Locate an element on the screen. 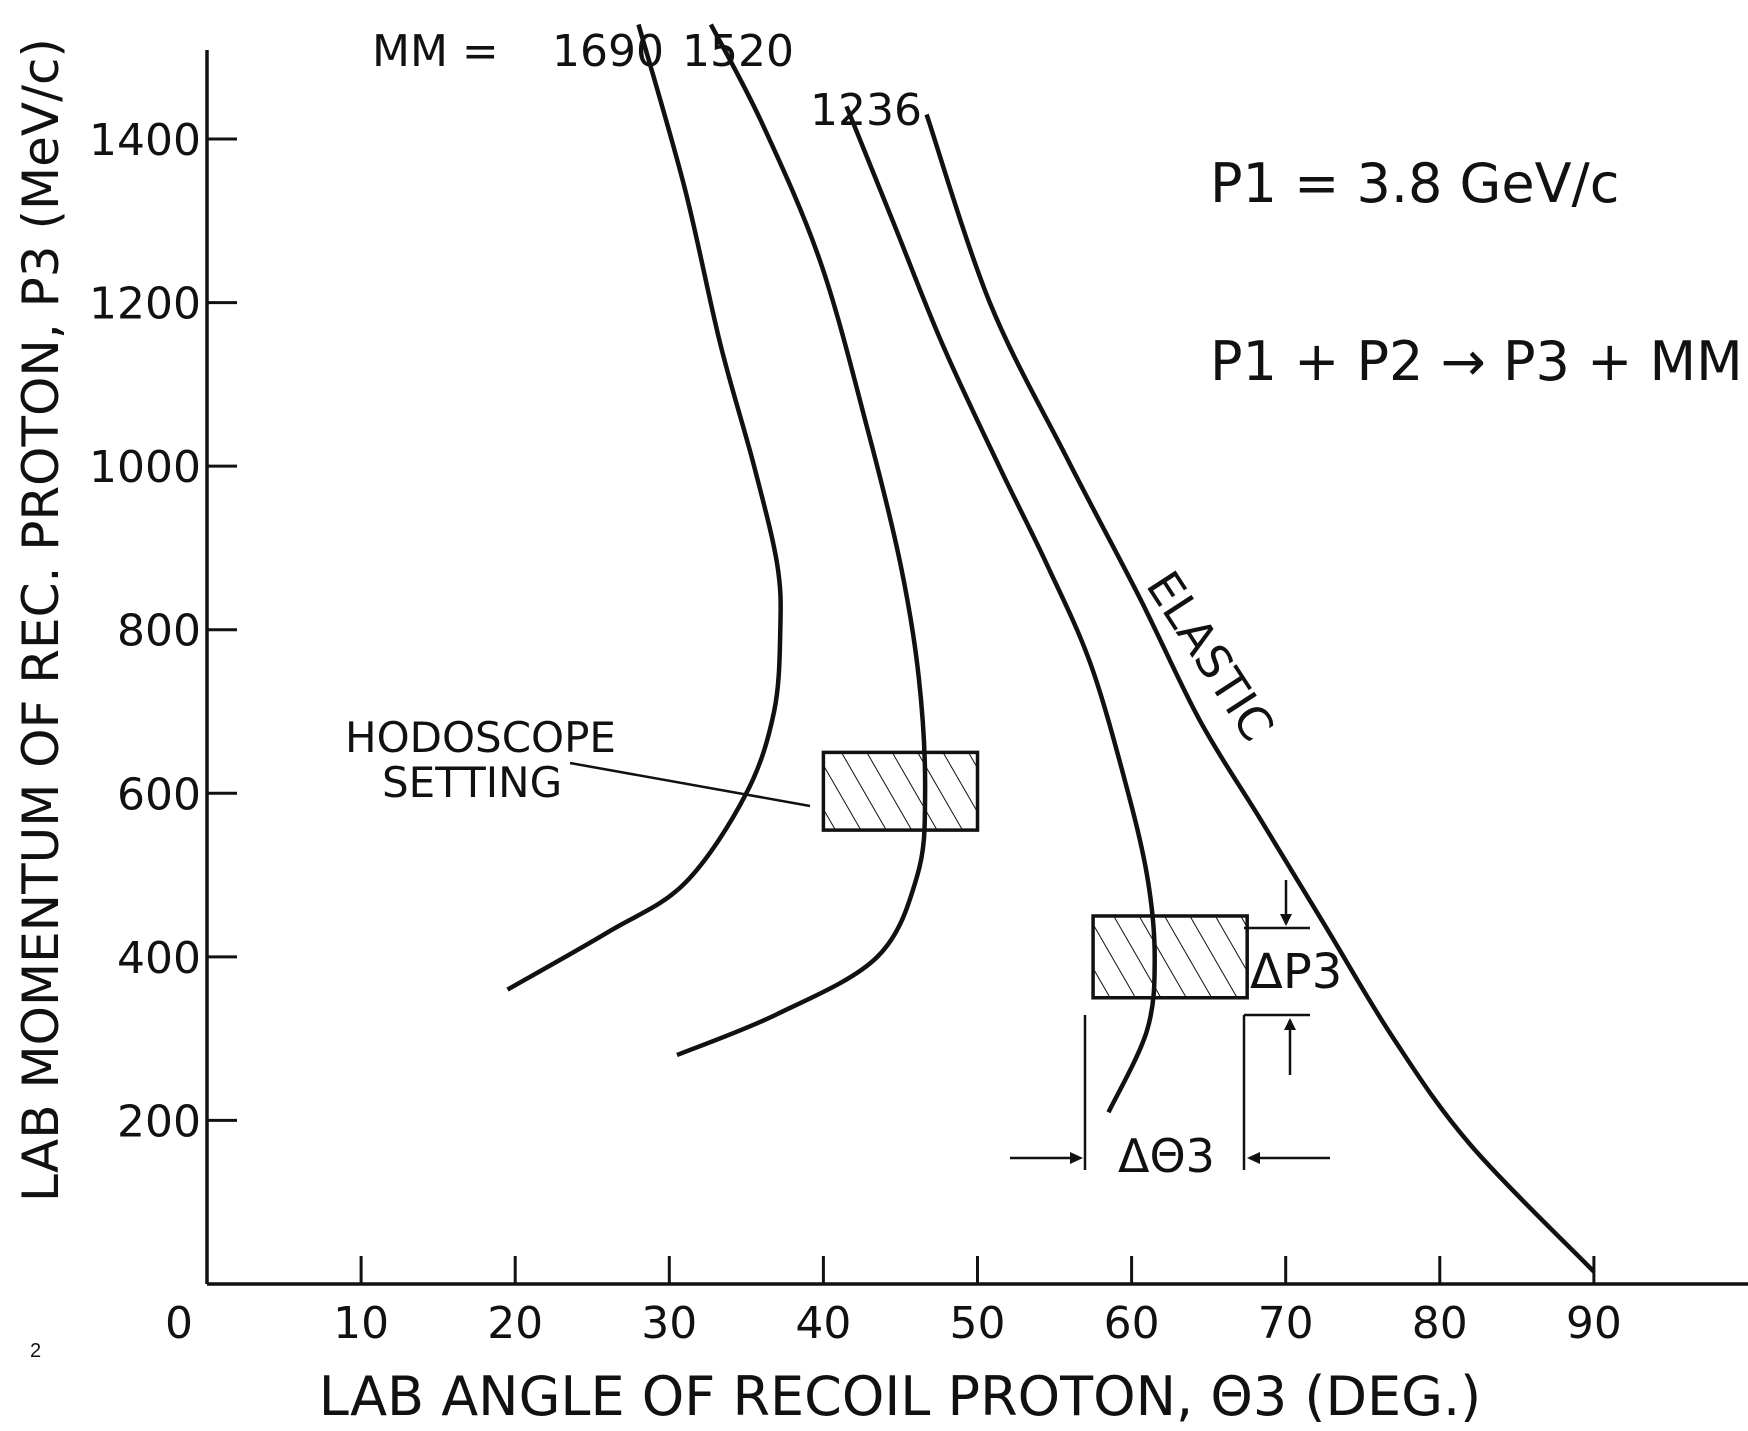 This screenshot has height=1431, width=1748. mm-prefix-label: MM = is located at coordinates (435, 51).